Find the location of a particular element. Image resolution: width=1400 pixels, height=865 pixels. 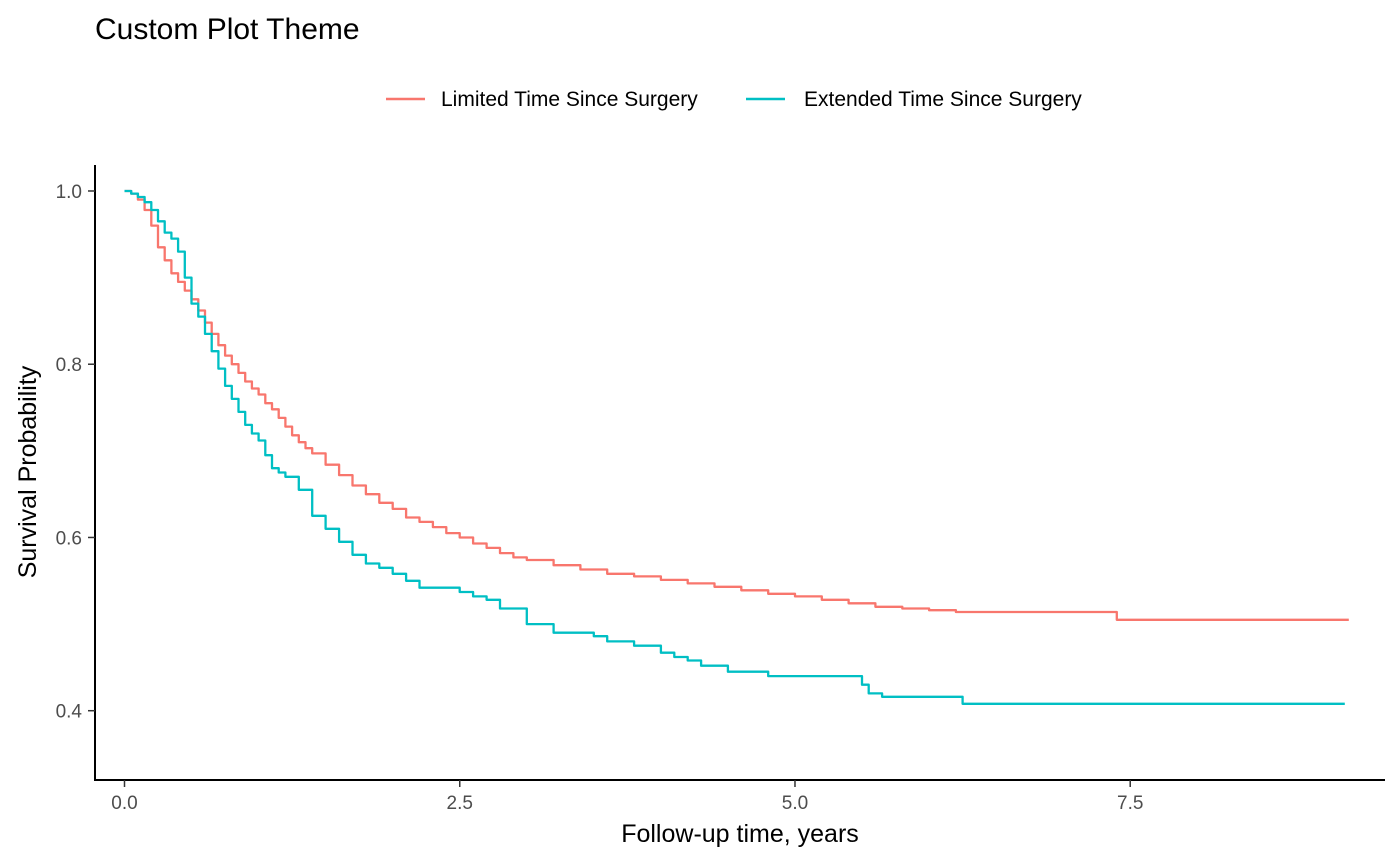

y-tick-label: 0.6 is located at coordinates (69, 538).